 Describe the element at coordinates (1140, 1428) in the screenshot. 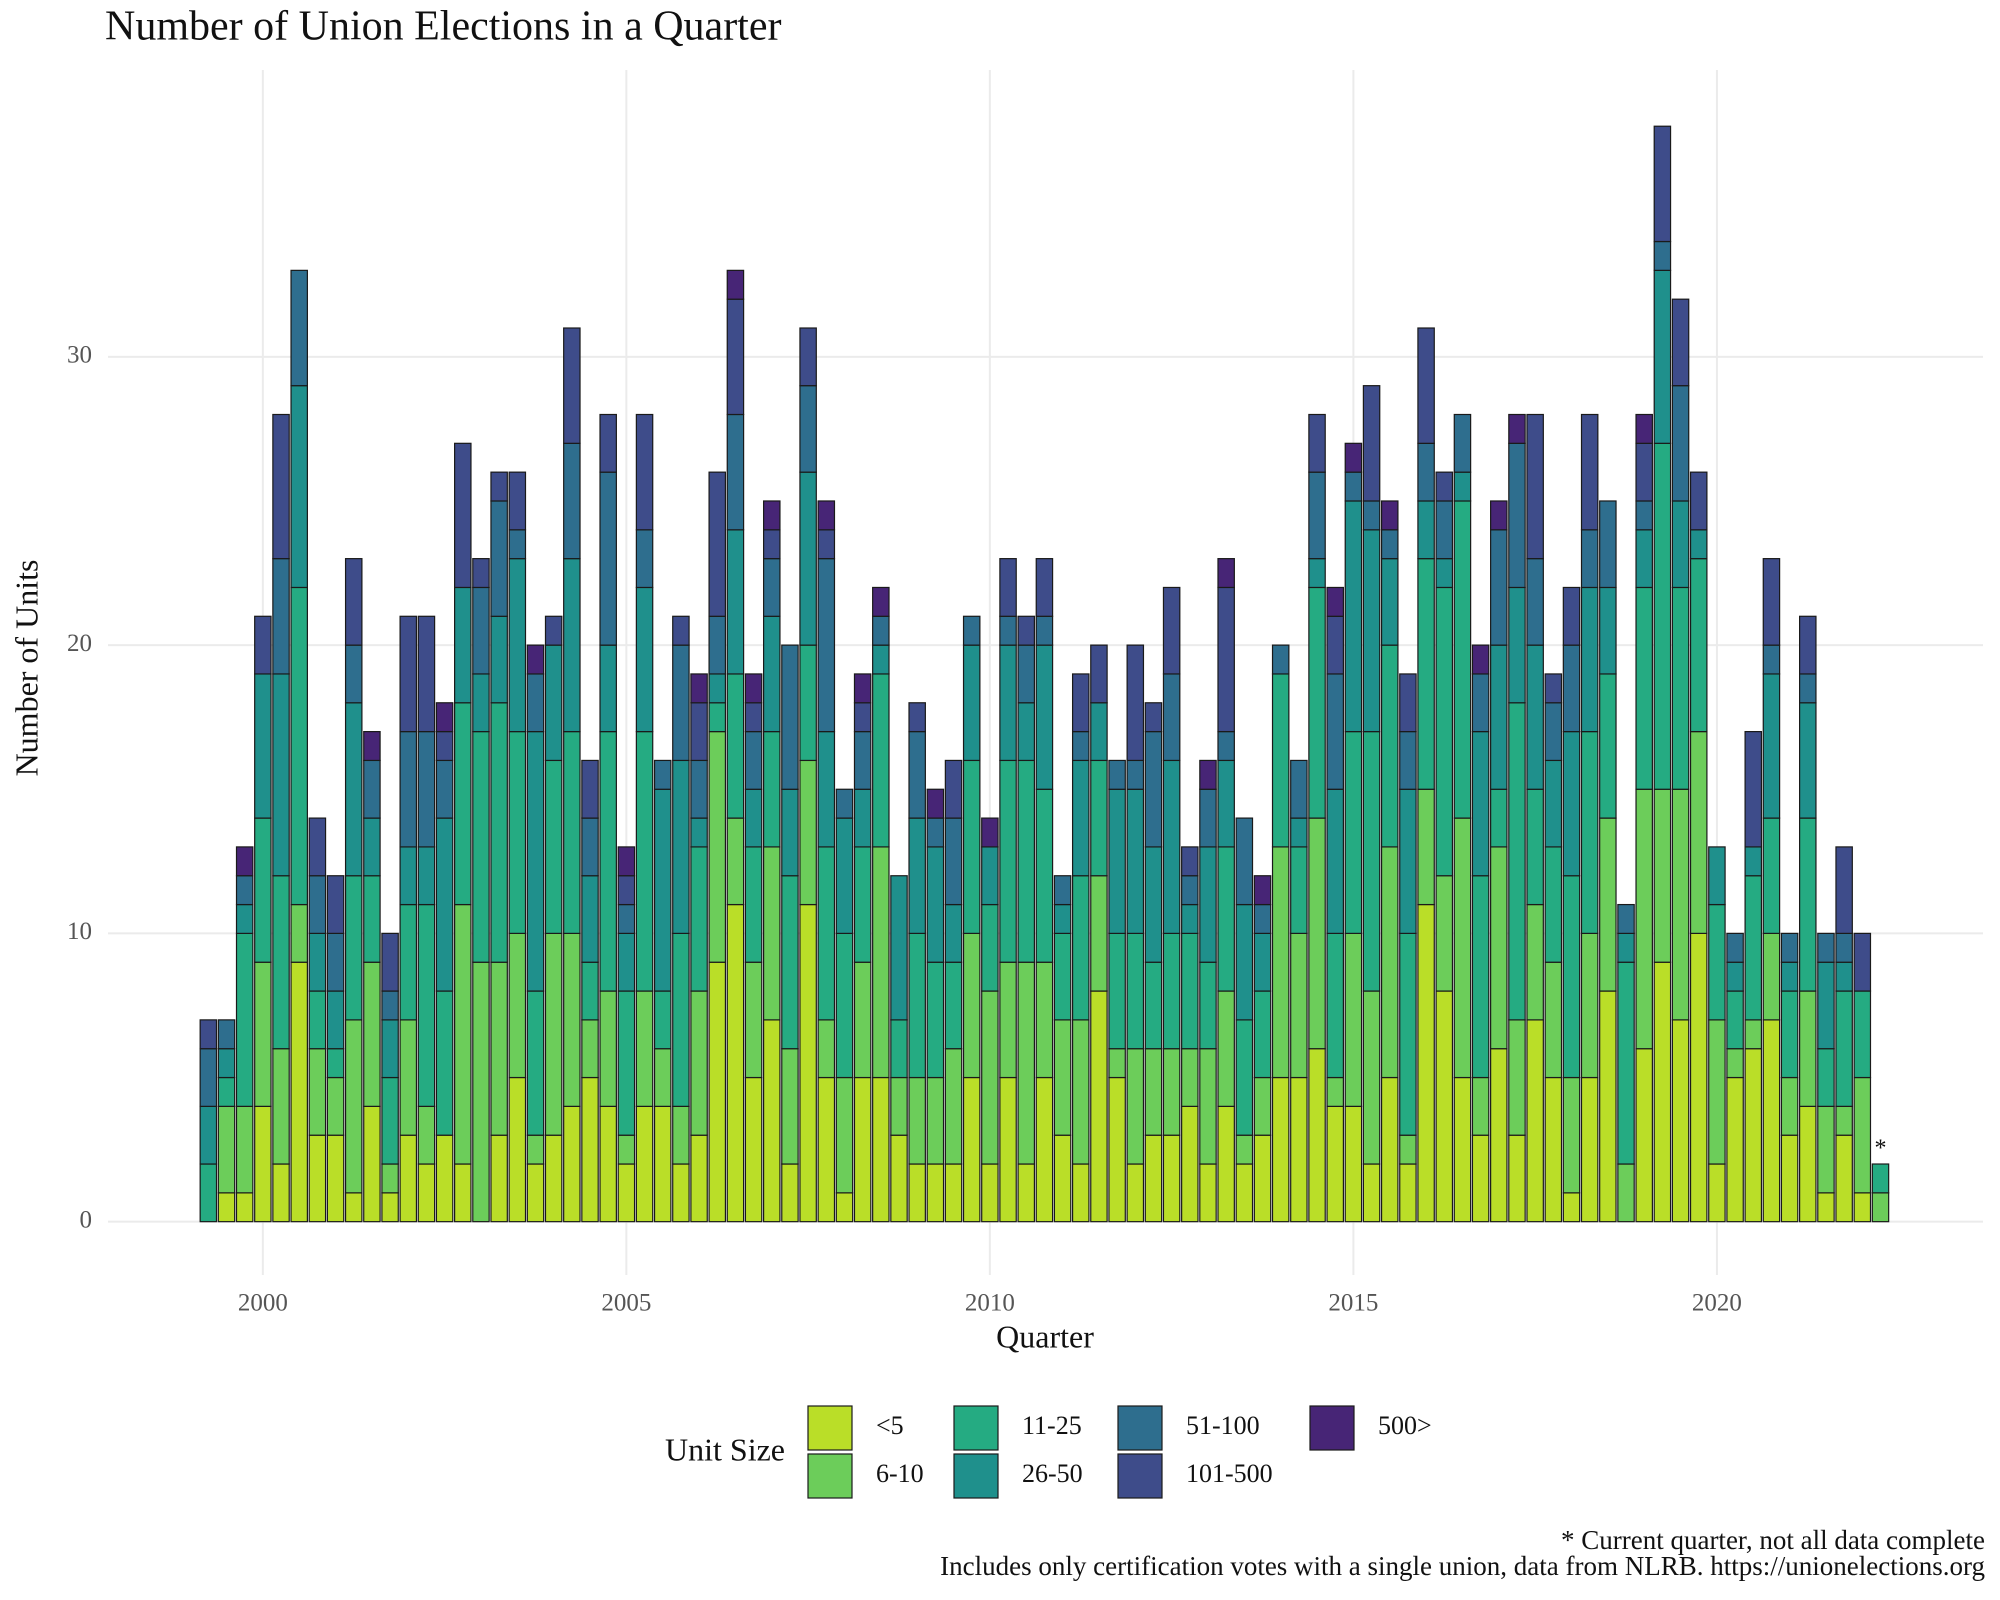

I see `legend-key` at that location.